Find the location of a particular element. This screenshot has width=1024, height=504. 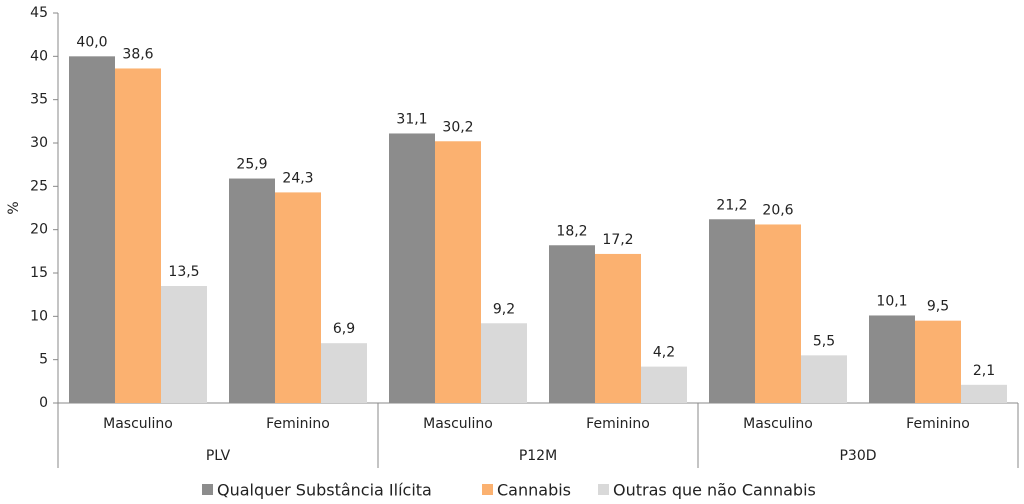

value-label: 9,5 is located at coordinates (938, 307).